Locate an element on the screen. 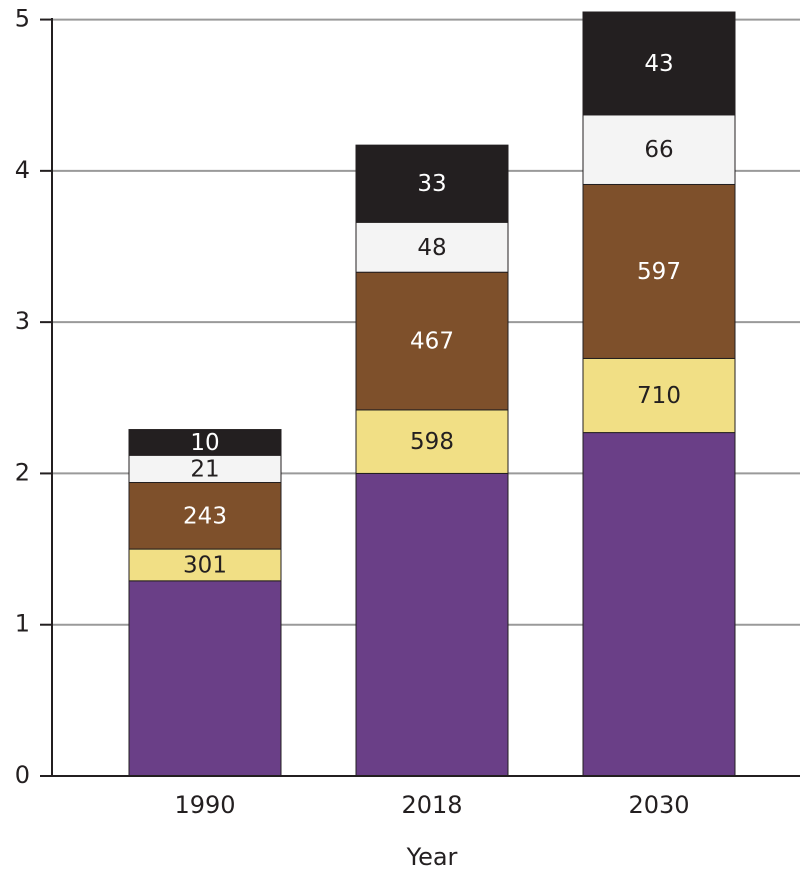  x-axis-label: Year is located at coordinates (432, 857).